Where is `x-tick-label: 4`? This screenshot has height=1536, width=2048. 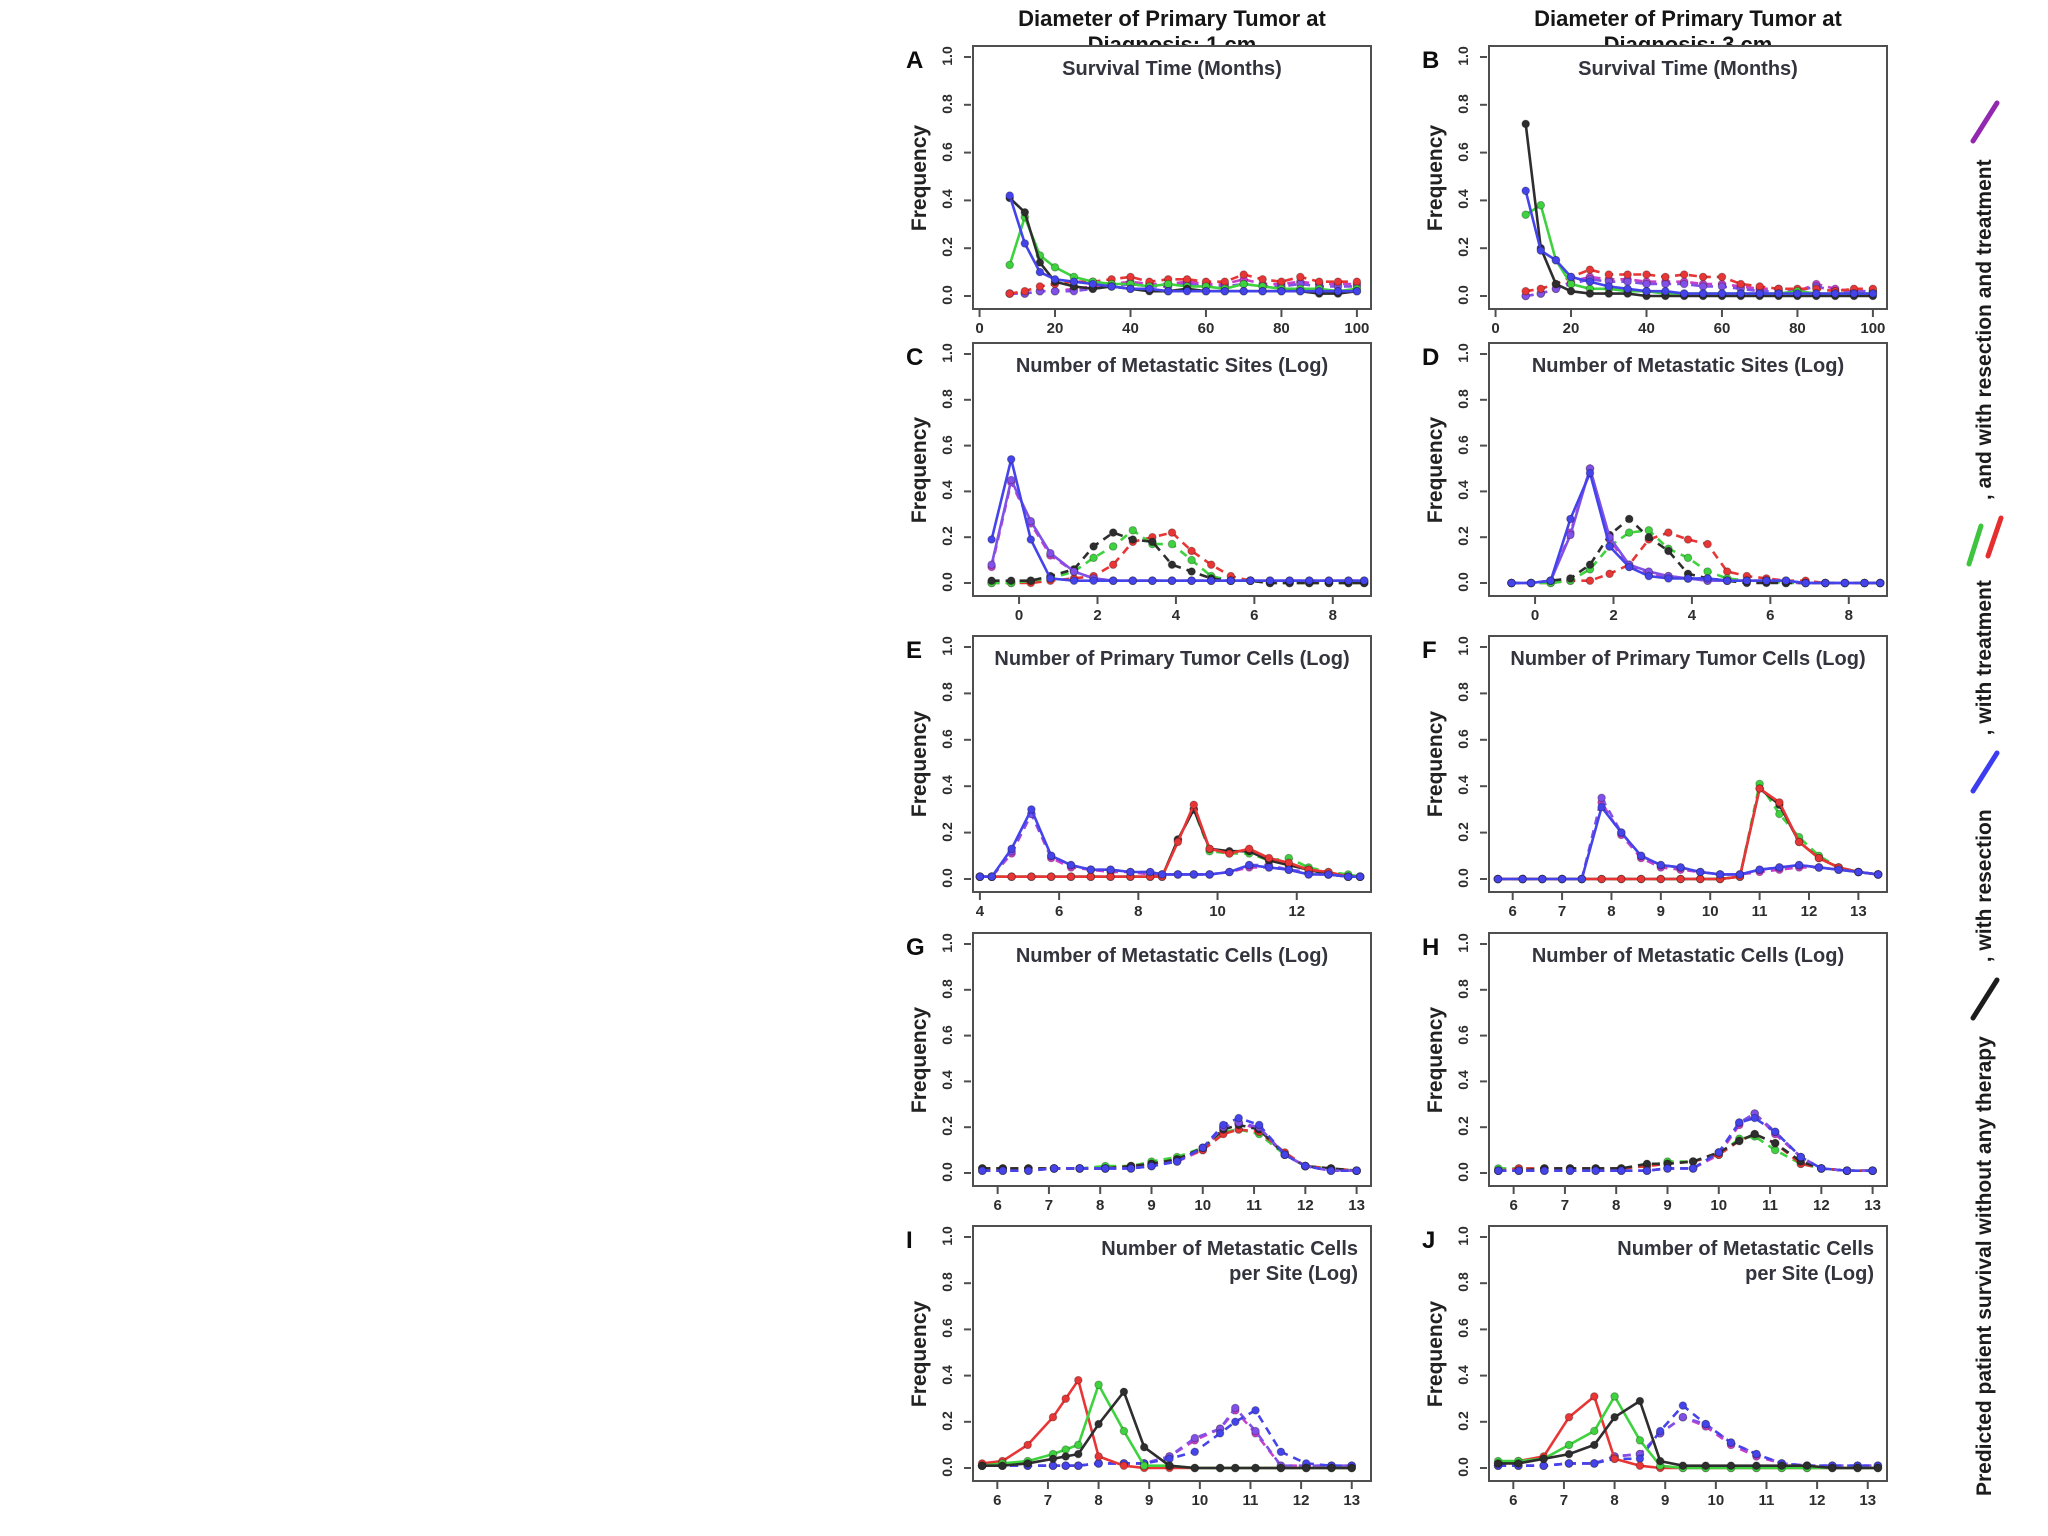
x-tick-label: 4 is located at coordinates (980, 911).